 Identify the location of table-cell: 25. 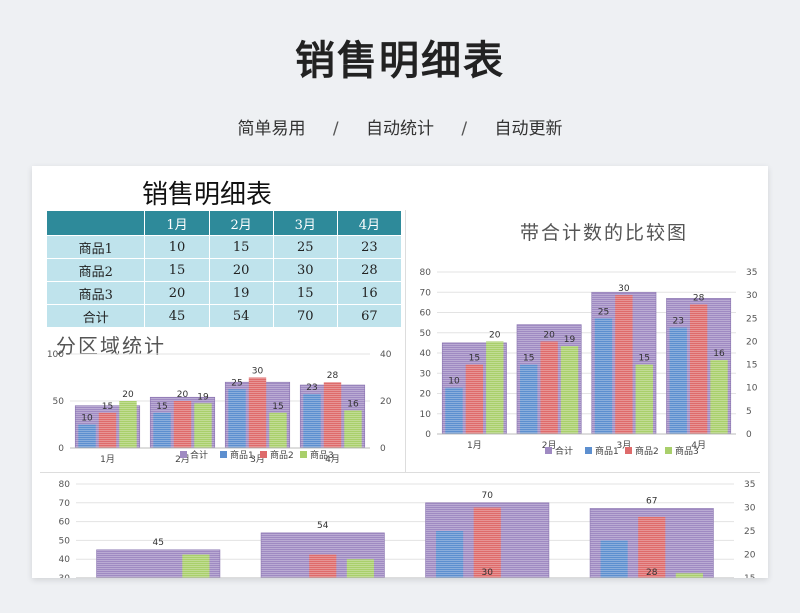
(305, 247).